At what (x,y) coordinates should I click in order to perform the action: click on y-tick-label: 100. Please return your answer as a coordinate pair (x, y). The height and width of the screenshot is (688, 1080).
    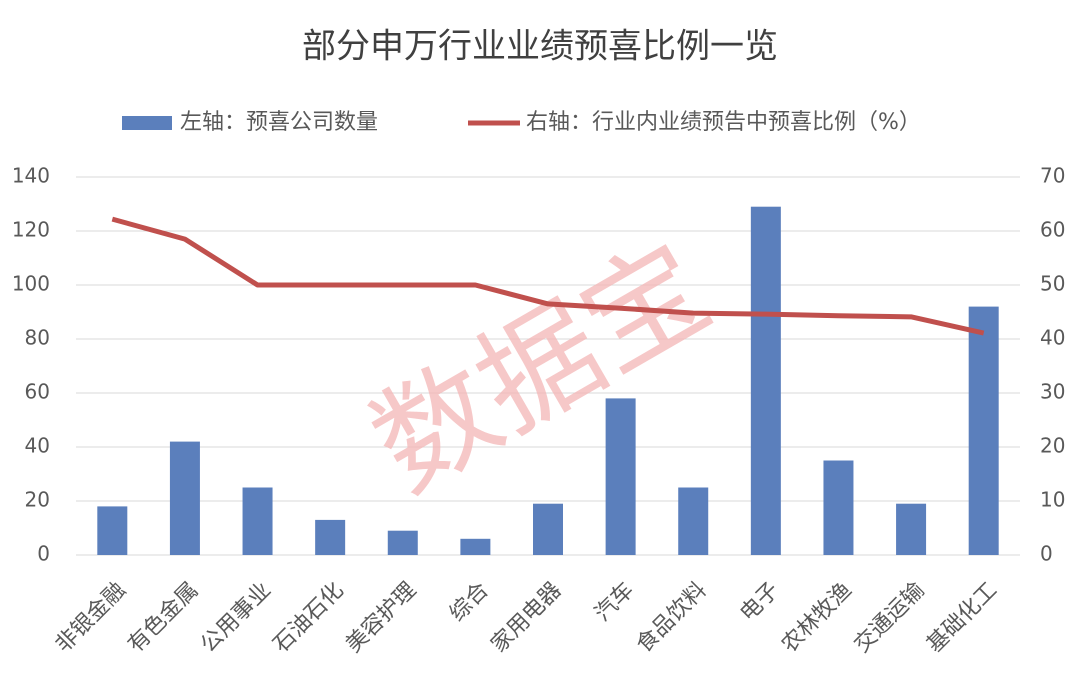
    Looking at the image, I should click on (31, 284).